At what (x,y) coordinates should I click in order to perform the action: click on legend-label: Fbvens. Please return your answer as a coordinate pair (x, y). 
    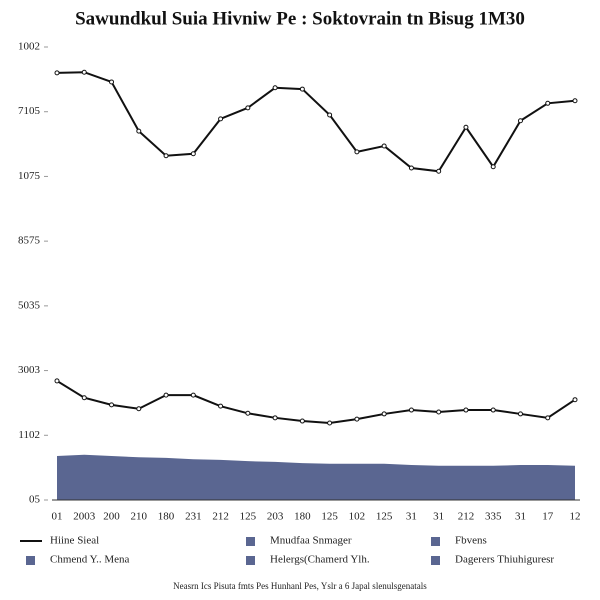
    Looking at the image, I should click on (471, 541).